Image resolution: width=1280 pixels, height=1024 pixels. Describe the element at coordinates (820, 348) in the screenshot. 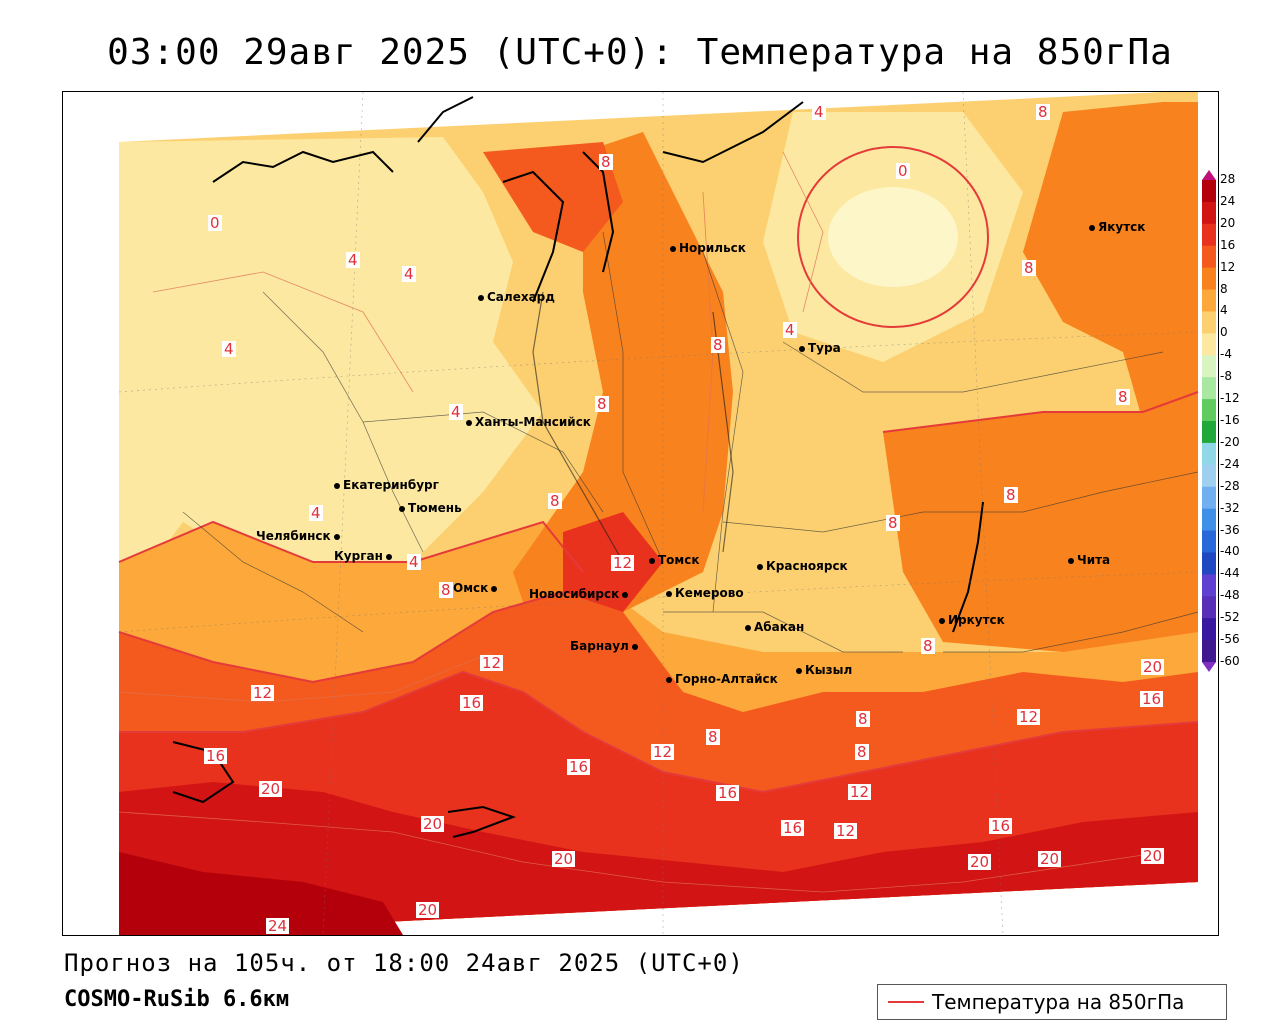

I see `city-tura: Тура` at that location.